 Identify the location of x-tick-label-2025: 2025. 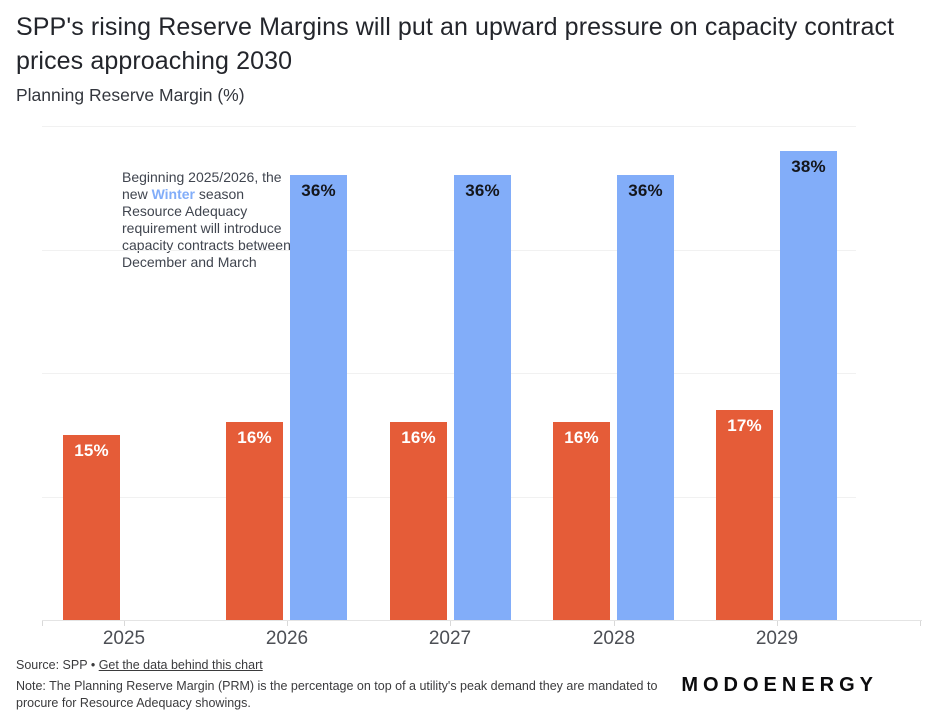
(124, 638).